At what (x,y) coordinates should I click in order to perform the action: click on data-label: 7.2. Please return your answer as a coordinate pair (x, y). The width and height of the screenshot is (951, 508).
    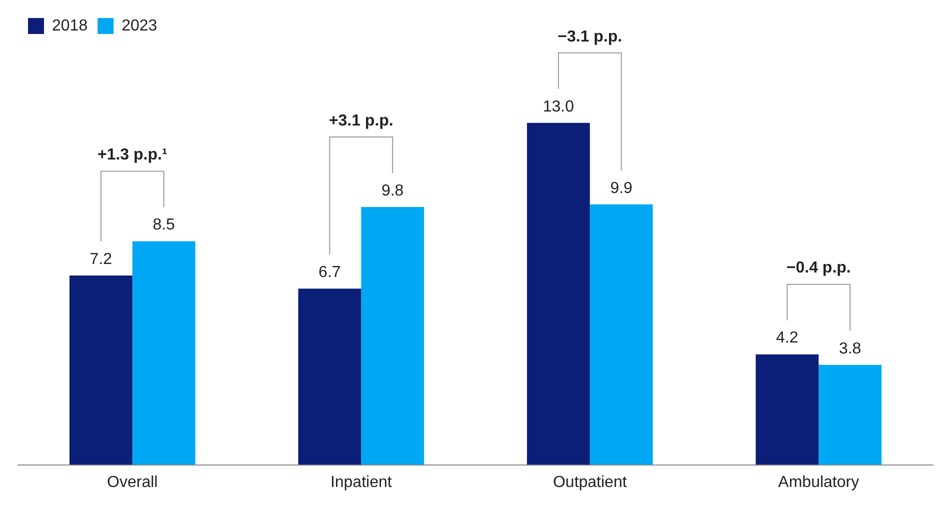
    Looking at the image, I should click on (101, 259).